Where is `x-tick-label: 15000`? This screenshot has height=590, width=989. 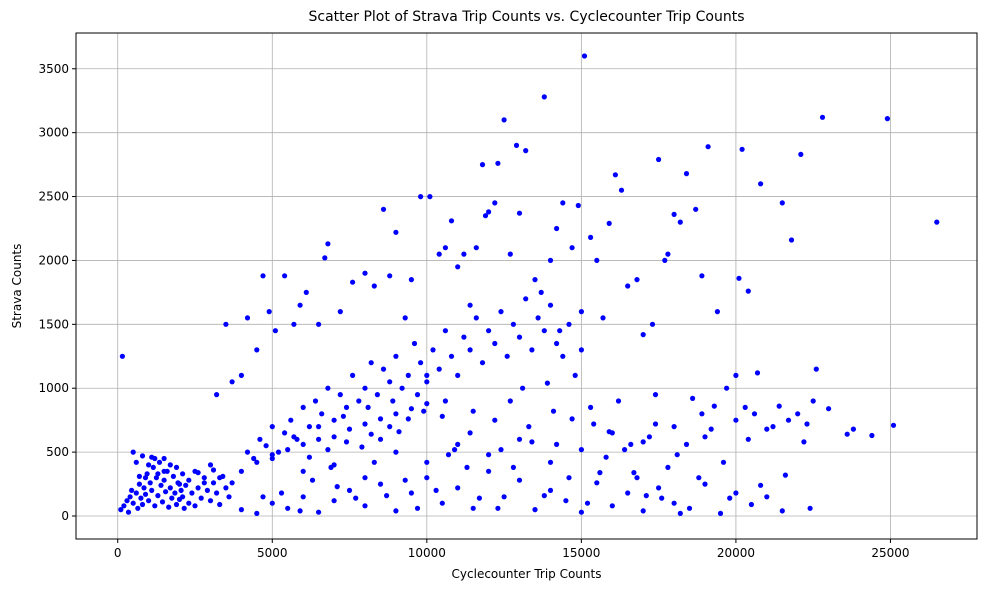 x-tick-label: 15000 is located at coordinates (581, 553).